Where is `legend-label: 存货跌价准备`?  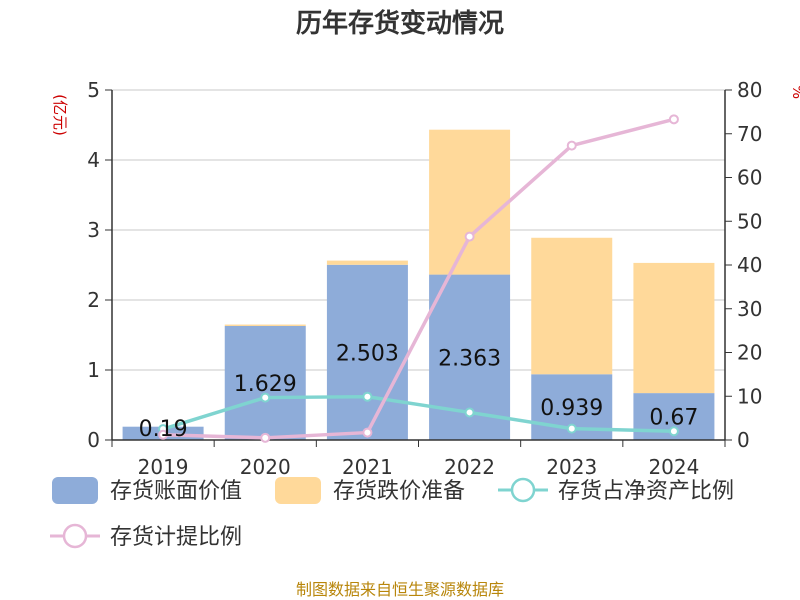
legend-label: 存货跌价准备 is located at coordinates (399, 491).